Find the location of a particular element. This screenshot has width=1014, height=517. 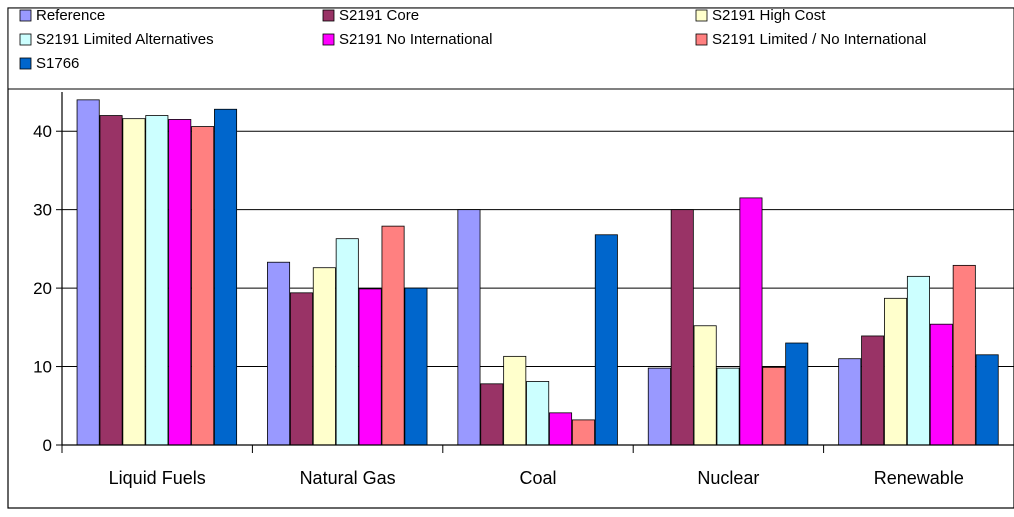

bar-s2191-core-renewable is located at coordinates (873, 390).